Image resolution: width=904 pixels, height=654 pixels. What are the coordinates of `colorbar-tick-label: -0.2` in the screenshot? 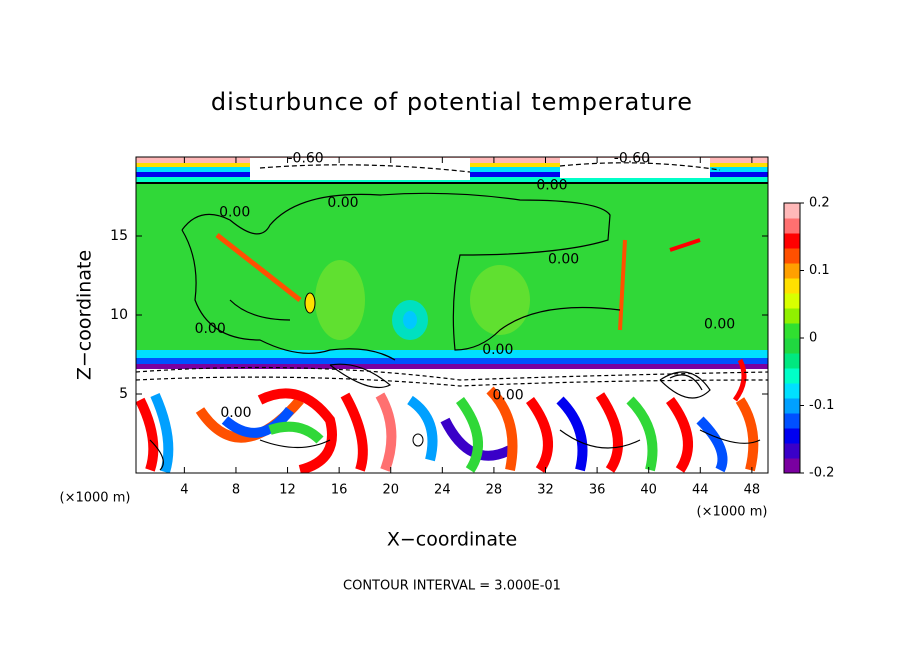 It's located at (821, 473).